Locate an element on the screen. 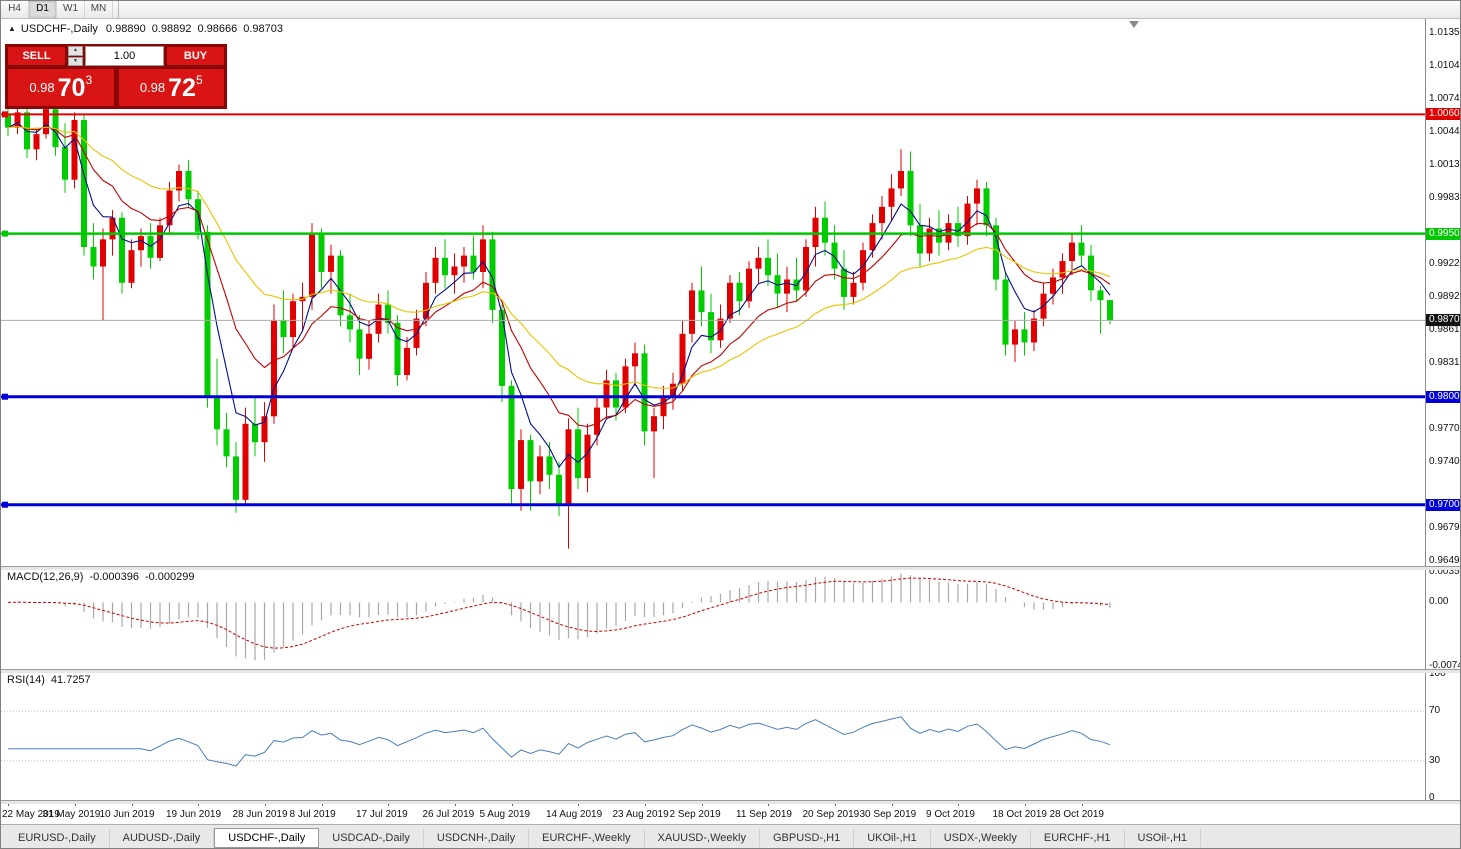 The height and width of the screenshot is (849, 1461). chart-tab-eurchf-weekly: EURCHF-,Weekly is located at coordinates (587, 837).